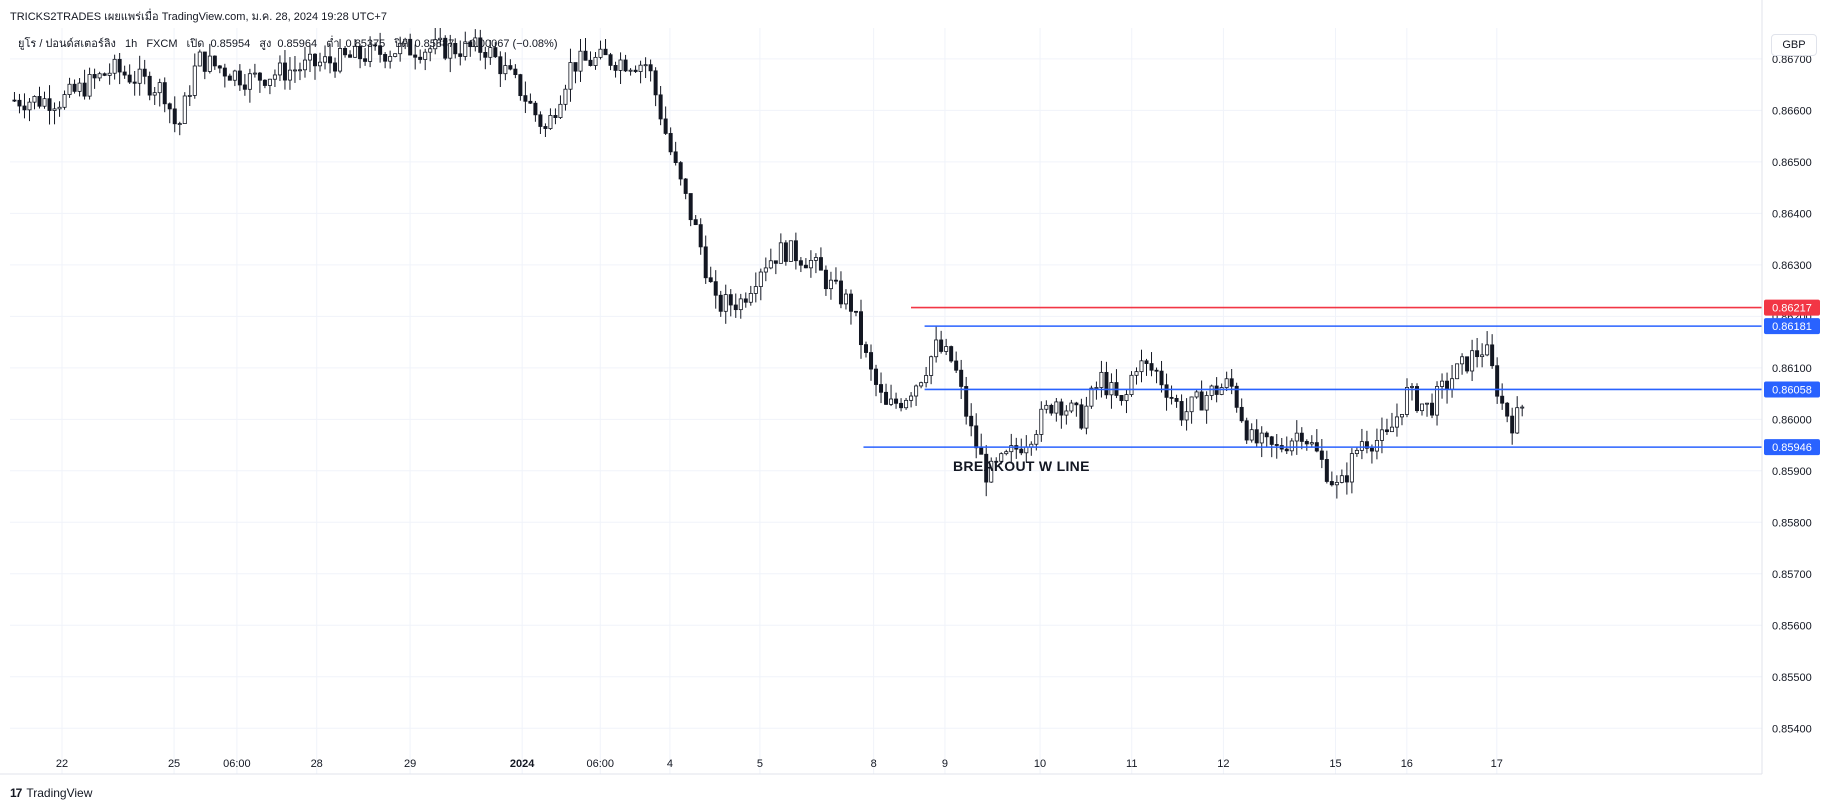 The image size is (1835, 812). I want to click on y-tick-label: 0.85700, so click(1792, 575).